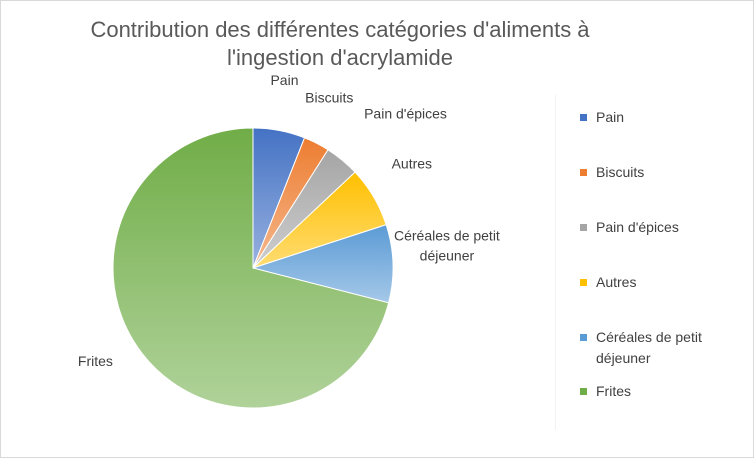 The height and width of the screenshot is (458, 754). I want to click on legend-label-pain-d-epices: Pain d'épices, so click(637, 227).